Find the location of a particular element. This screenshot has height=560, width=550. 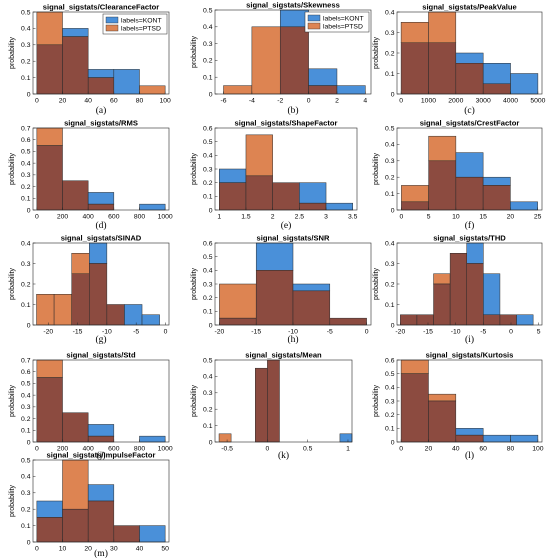

panel-caption: (e) is located at coordinates (286, 225).